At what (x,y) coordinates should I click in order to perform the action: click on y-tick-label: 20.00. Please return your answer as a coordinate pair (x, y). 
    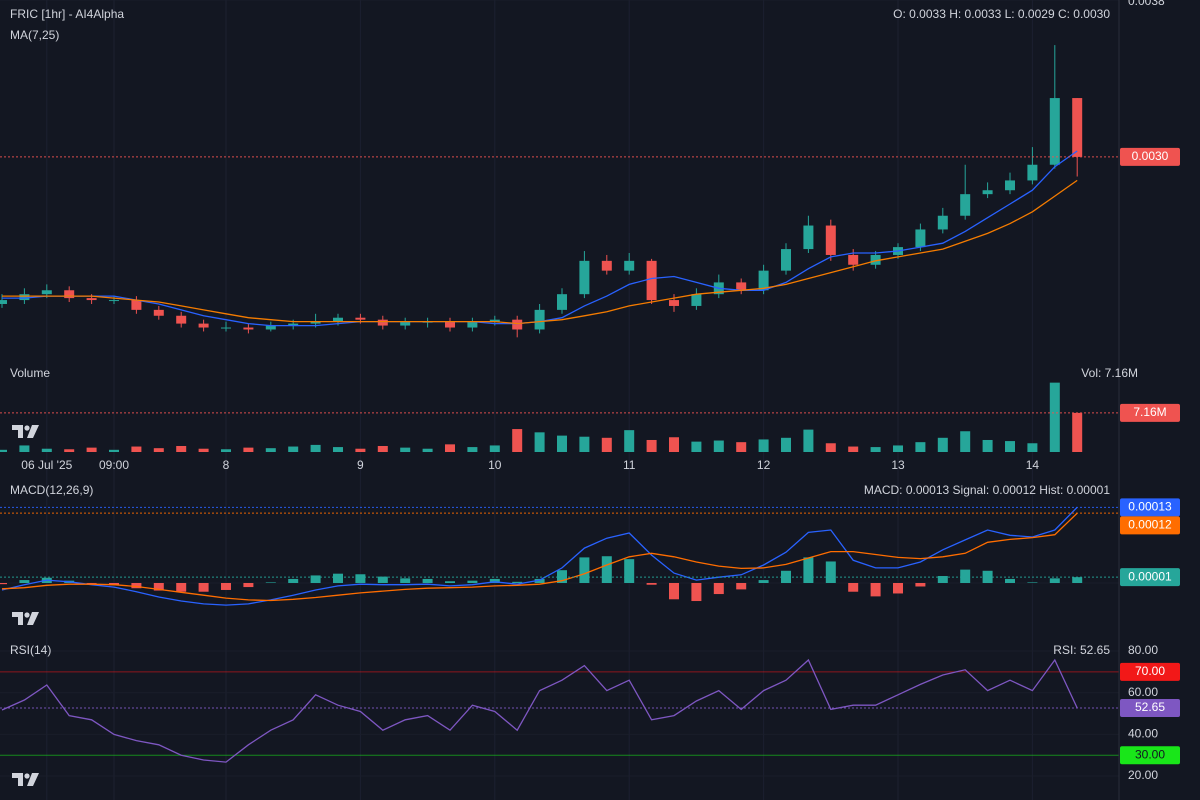
    Looking at the image, I should click on (1143, 775).